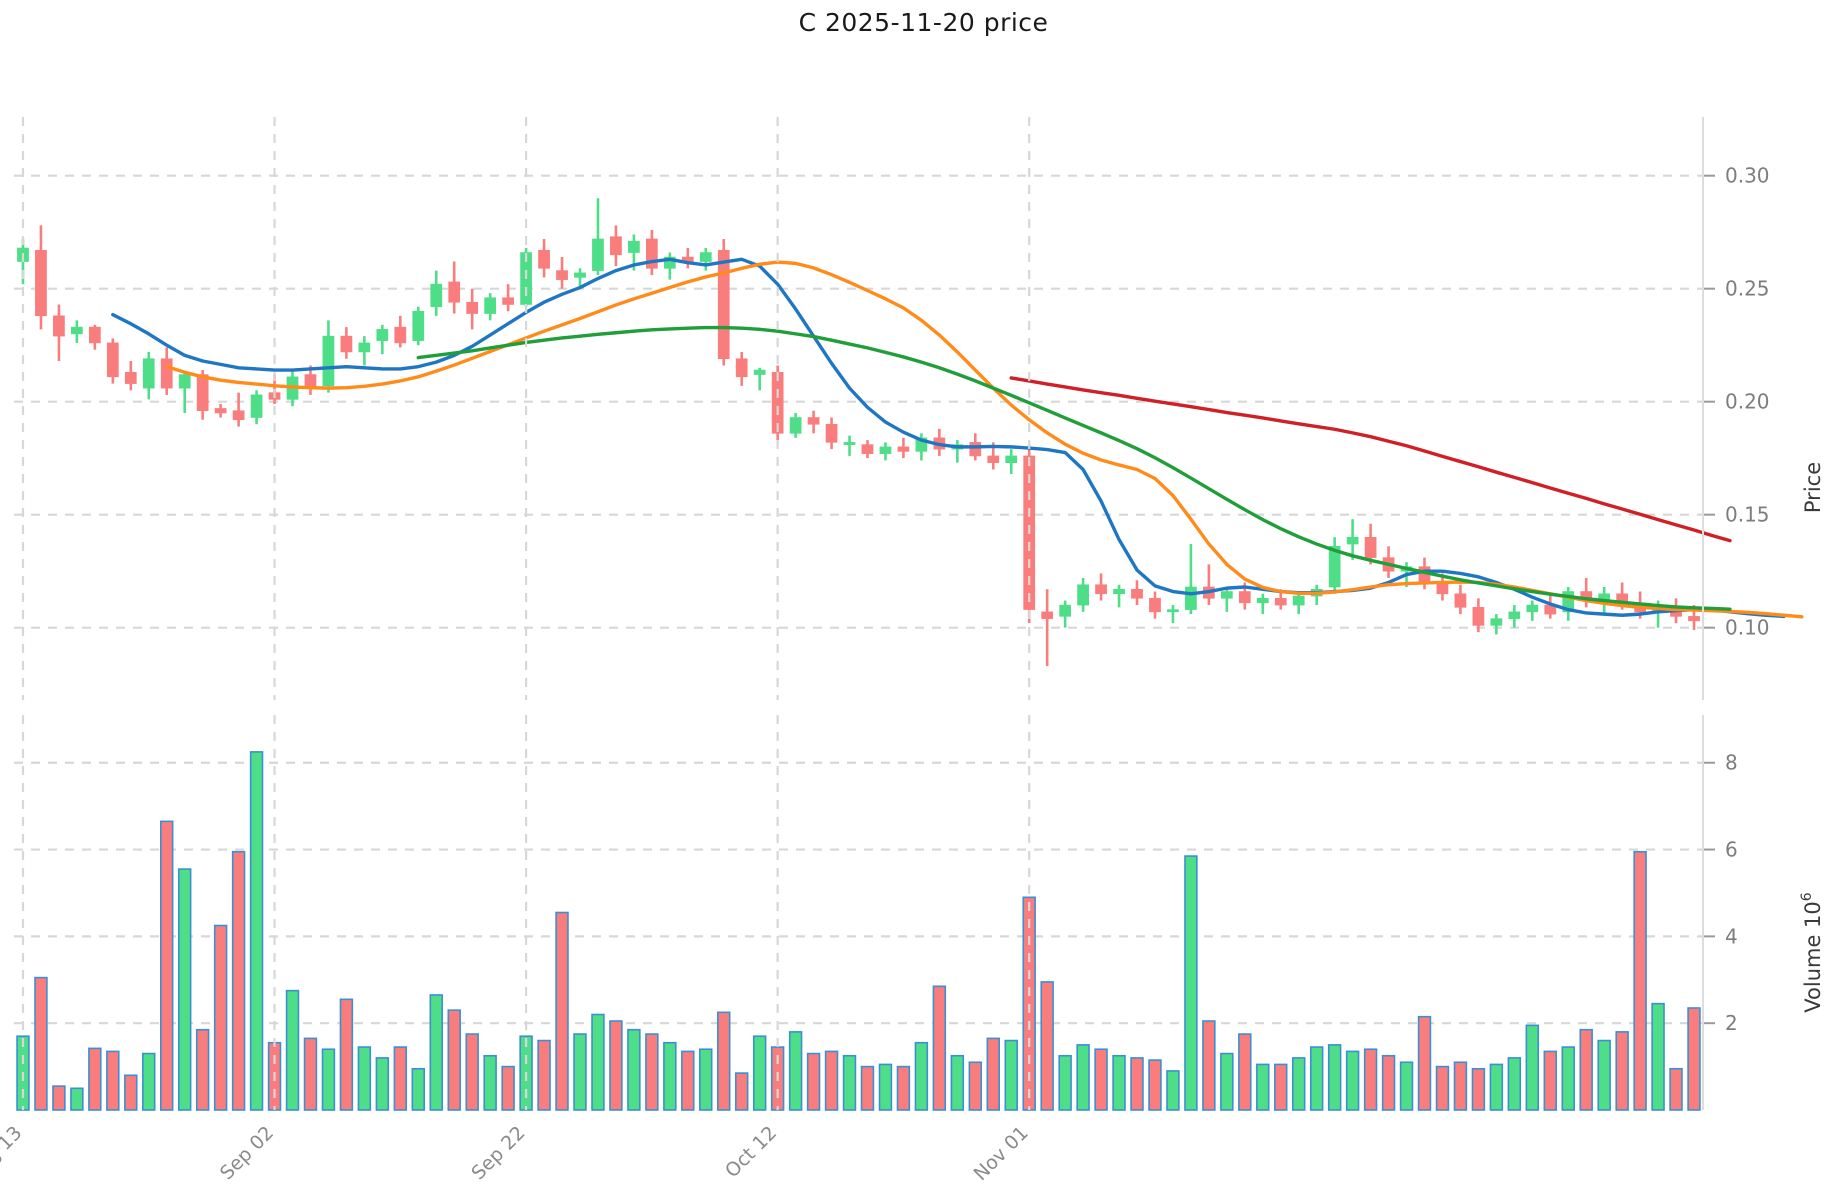 The image size is (1847, 1202). I want to click on price-tick-label: 0.20, so click(1747, 402).